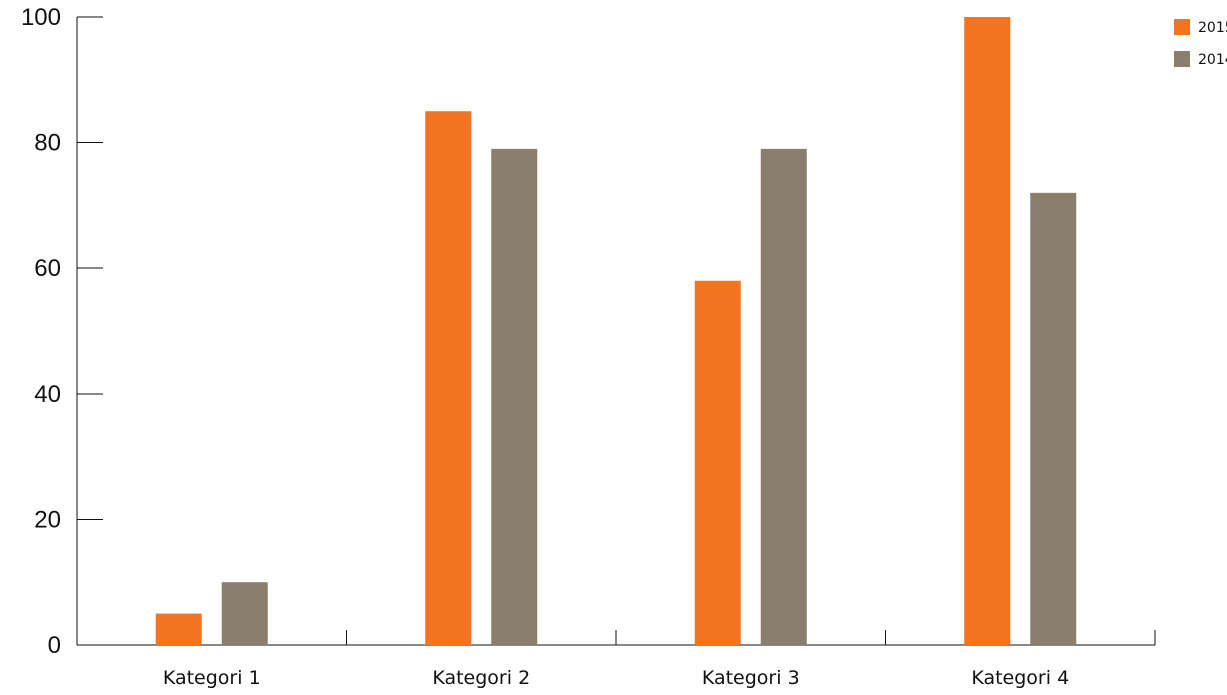 The image size is (1227, 695). Describe the element at coordinates (1182, 59) in the screenshot. I see `legend-swatch-2014` at that location.